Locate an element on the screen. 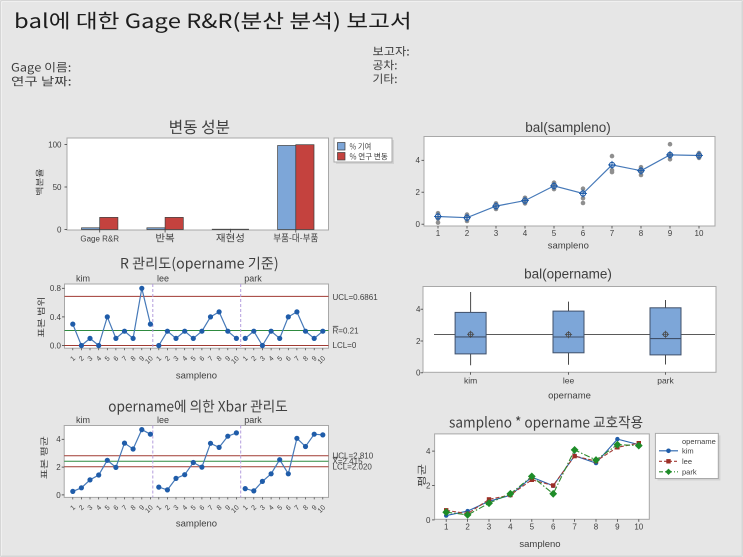 The height and width of the screenshot is (557, 743). svg-text: 0.8 is located at coordinates (56, 288).